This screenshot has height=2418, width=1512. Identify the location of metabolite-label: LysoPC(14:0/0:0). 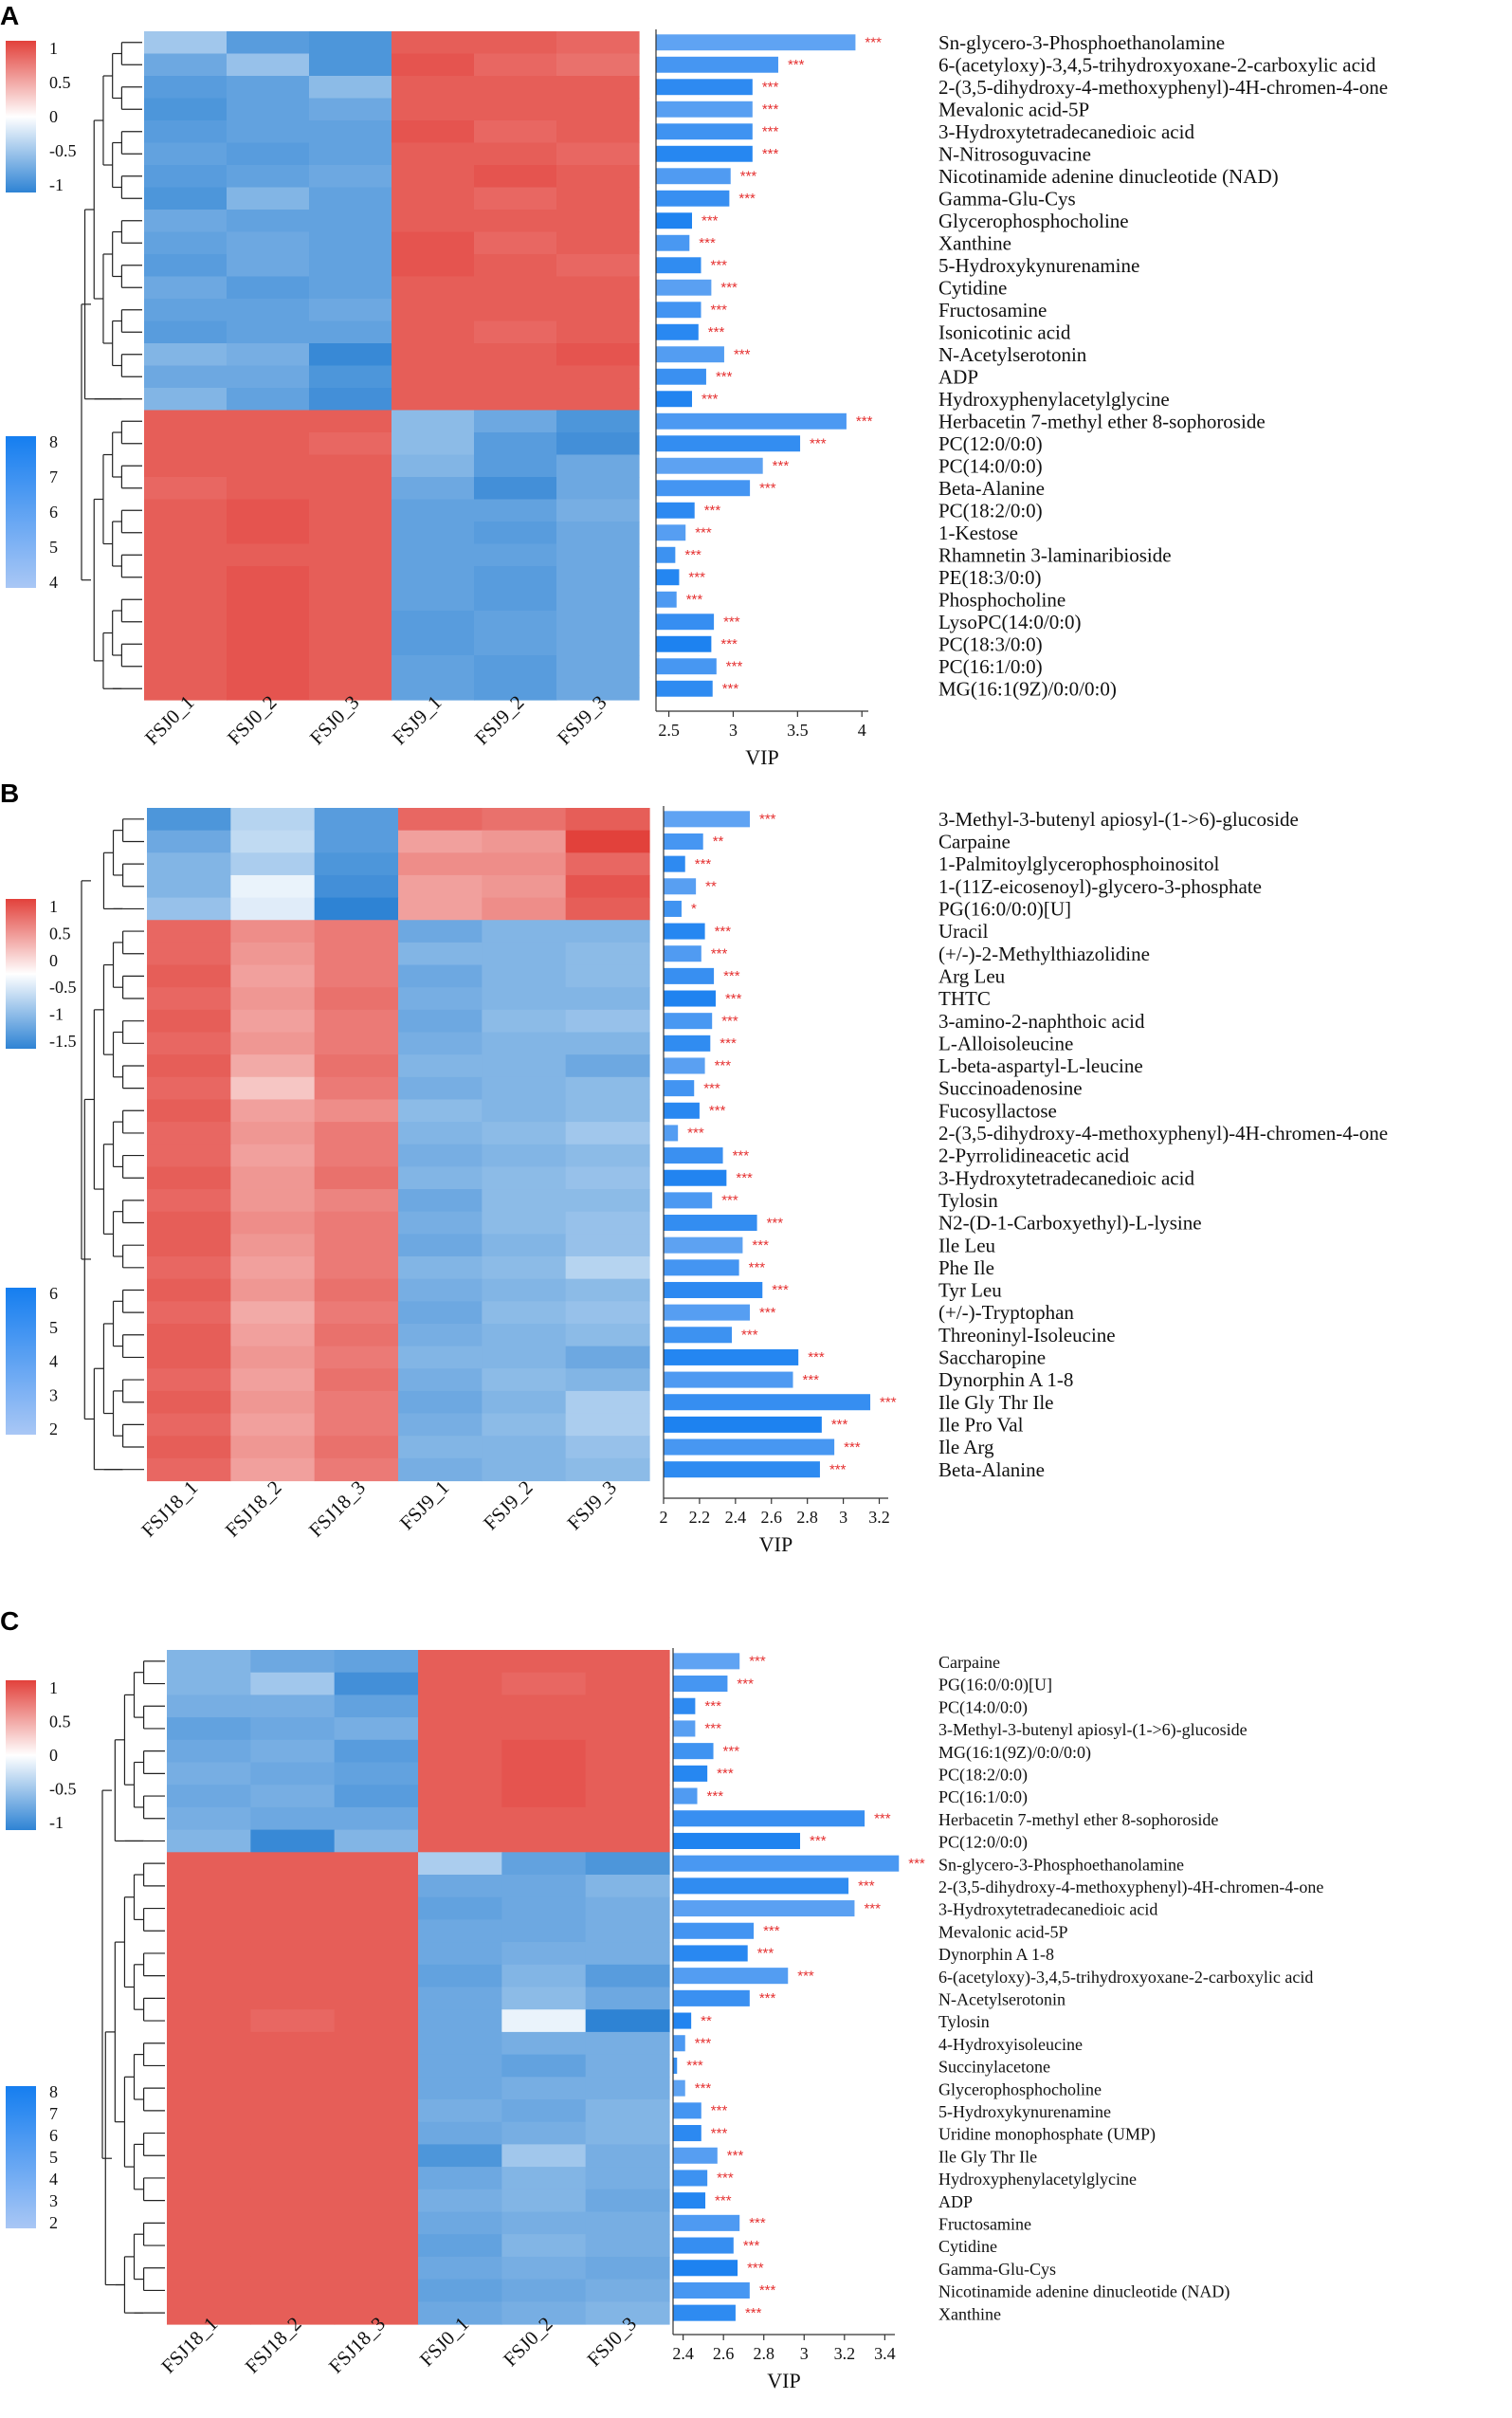
(1010, 622).